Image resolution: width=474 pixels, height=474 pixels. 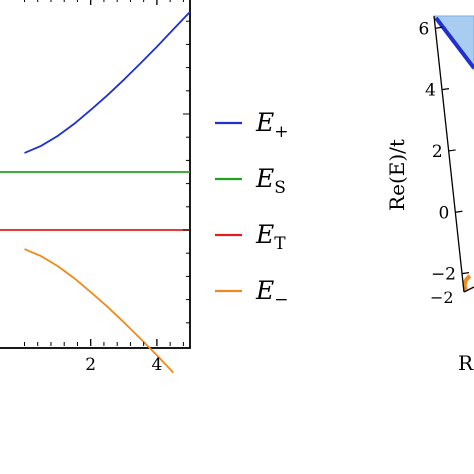 What do you see at coordinates (466, 363) in the screenshot?
I see `x-axis-label-partial: R` at bounding box center [466, 363].